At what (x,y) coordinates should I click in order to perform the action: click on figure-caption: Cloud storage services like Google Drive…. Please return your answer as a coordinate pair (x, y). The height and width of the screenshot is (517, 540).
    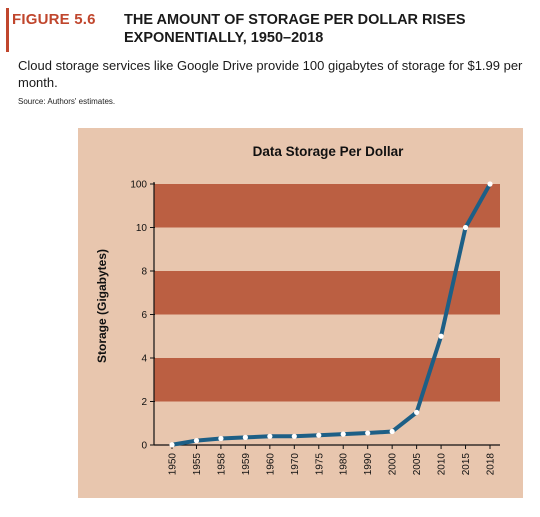
    Looking at the image, I should click on (270, 74).